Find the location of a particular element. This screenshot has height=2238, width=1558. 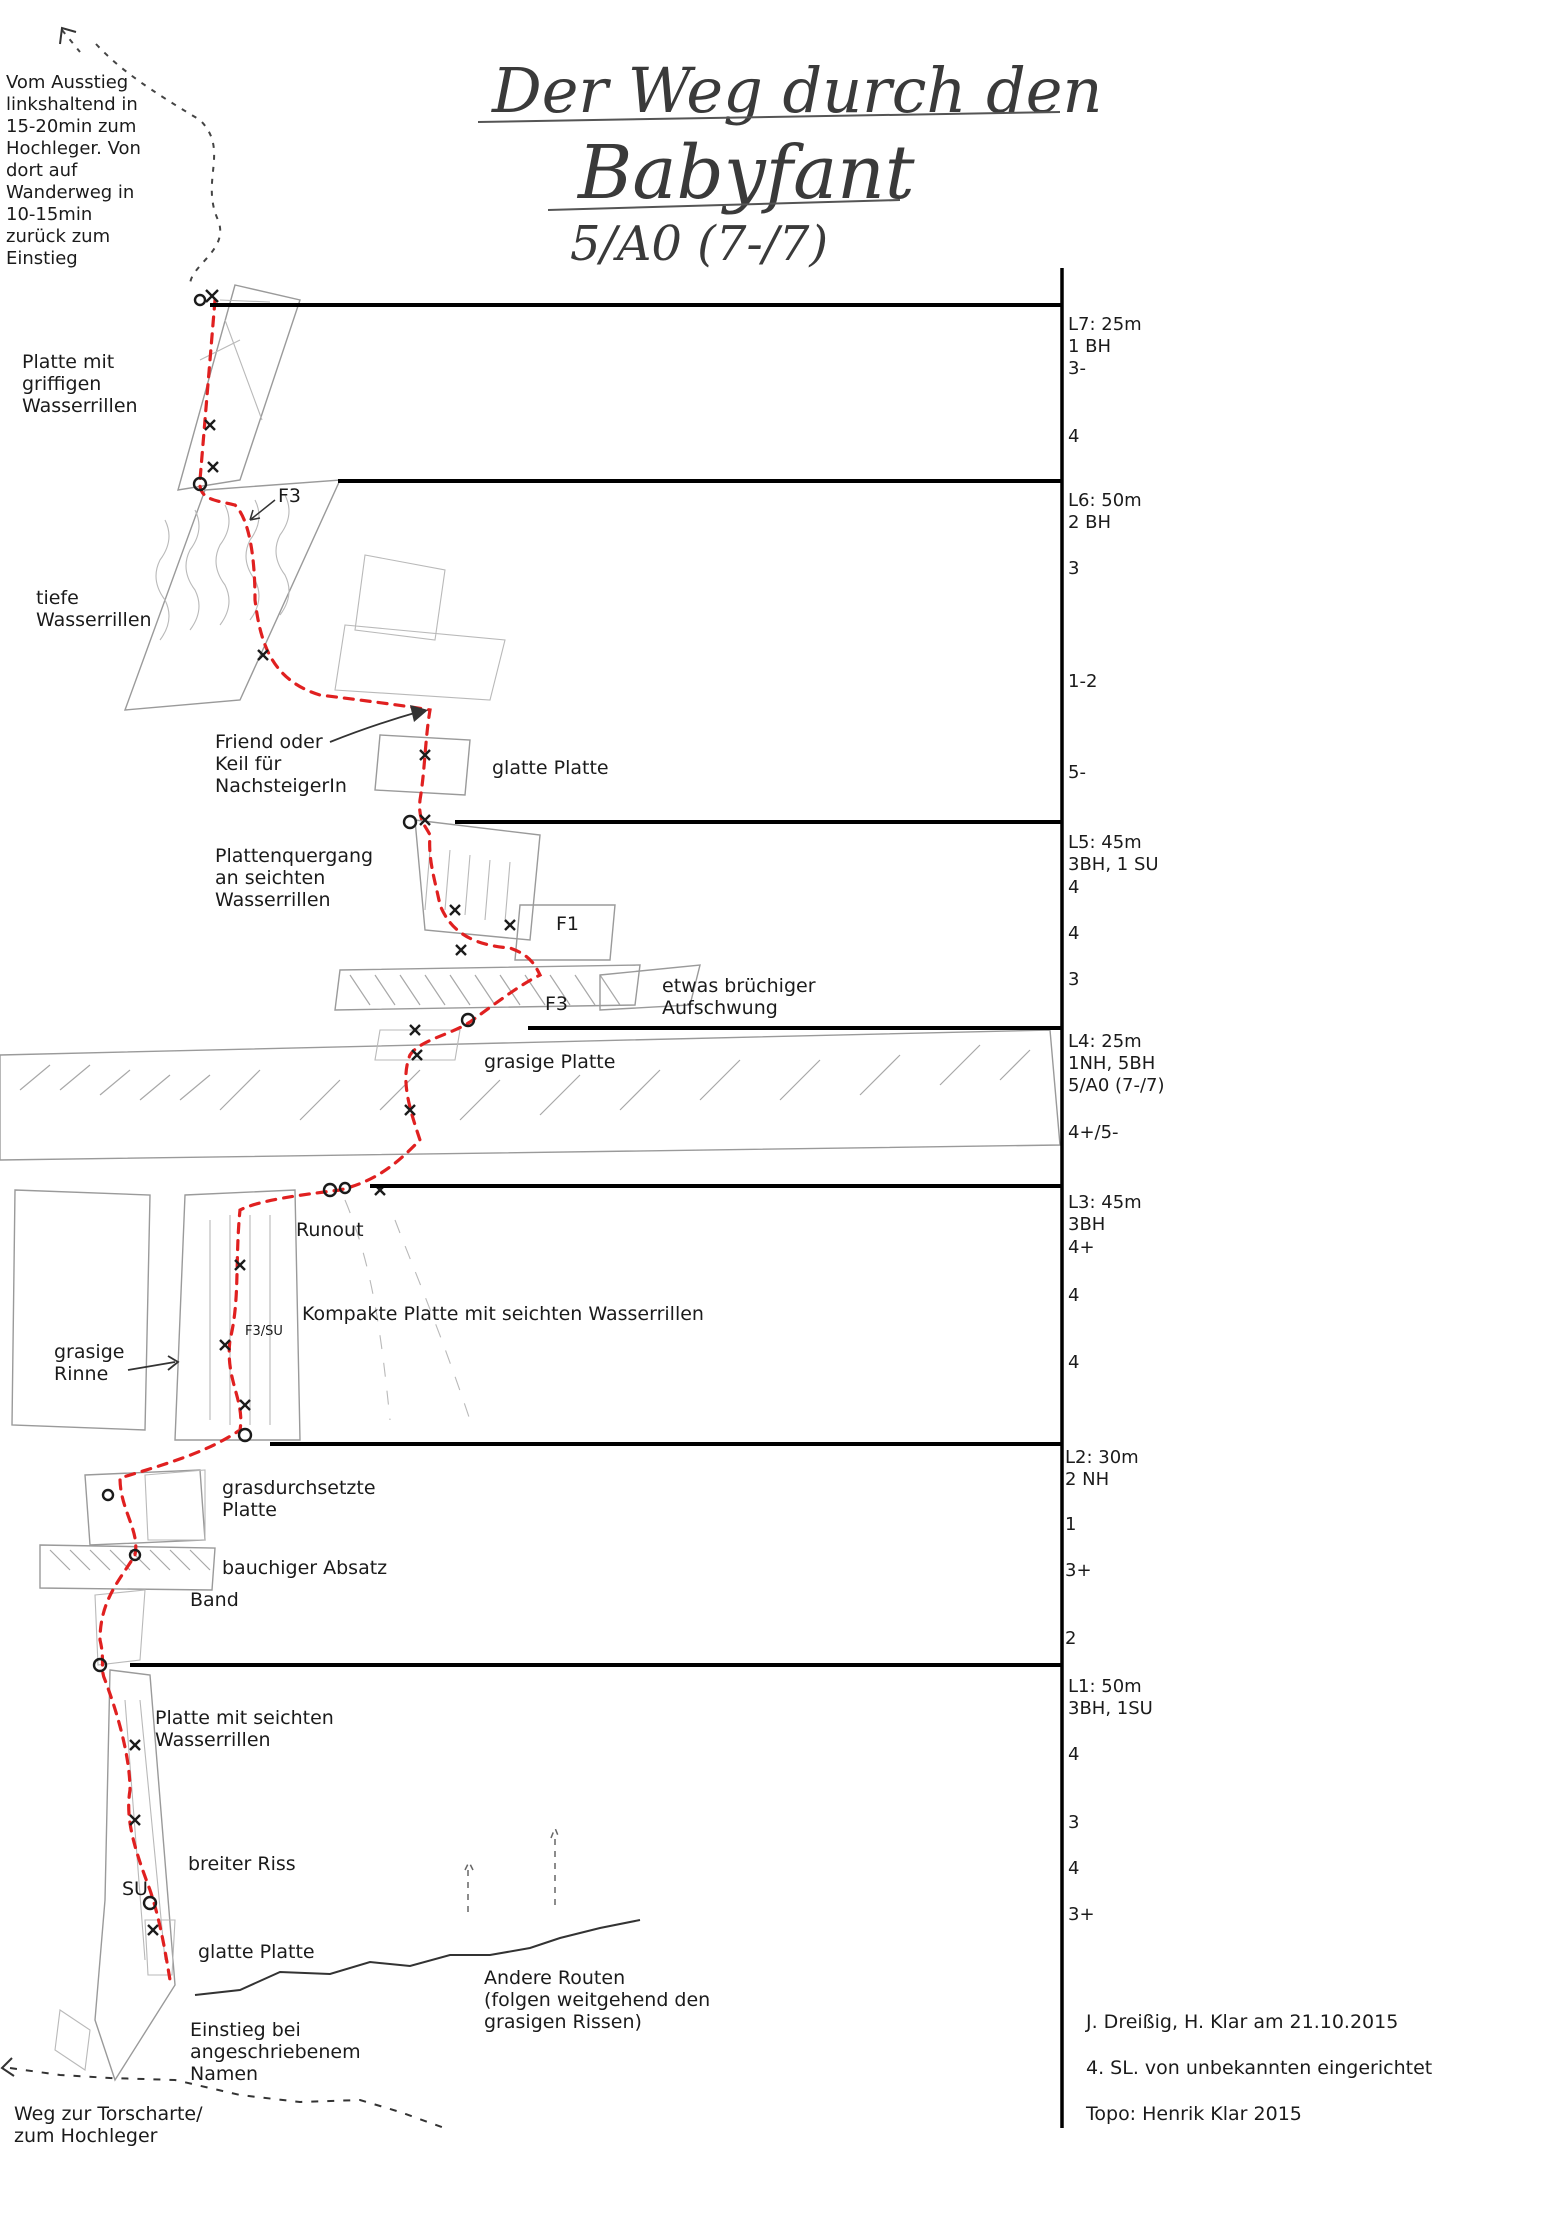

annotation-text: Weg zur Torscharte/ is located at coordinates (108, 2114).